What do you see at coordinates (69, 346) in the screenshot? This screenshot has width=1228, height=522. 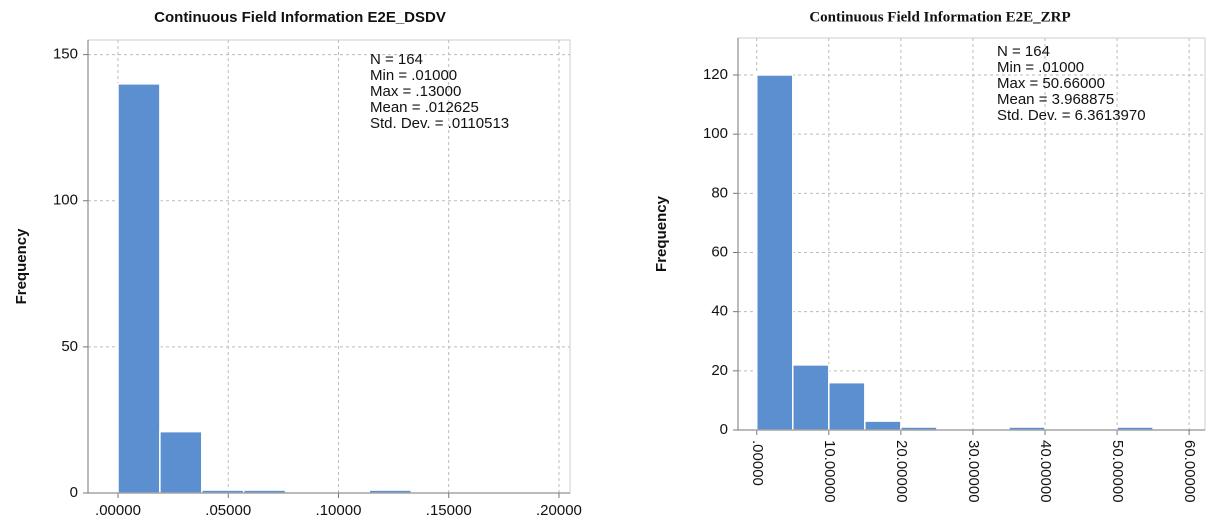 I see `y-tick-label: 50` at bounding box center [69, 346].